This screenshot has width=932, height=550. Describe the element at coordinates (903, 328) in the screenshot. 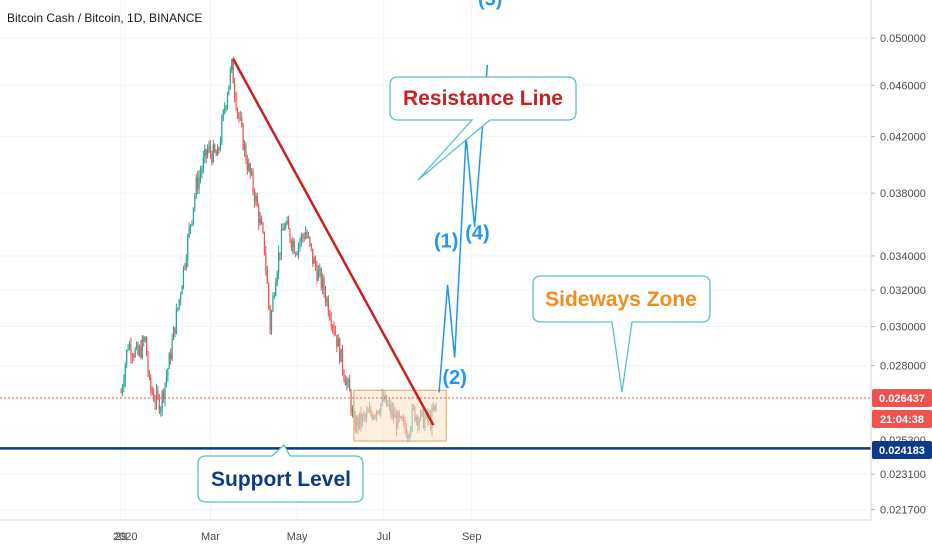

I see `y-tick-label: 0.030000` at that location.